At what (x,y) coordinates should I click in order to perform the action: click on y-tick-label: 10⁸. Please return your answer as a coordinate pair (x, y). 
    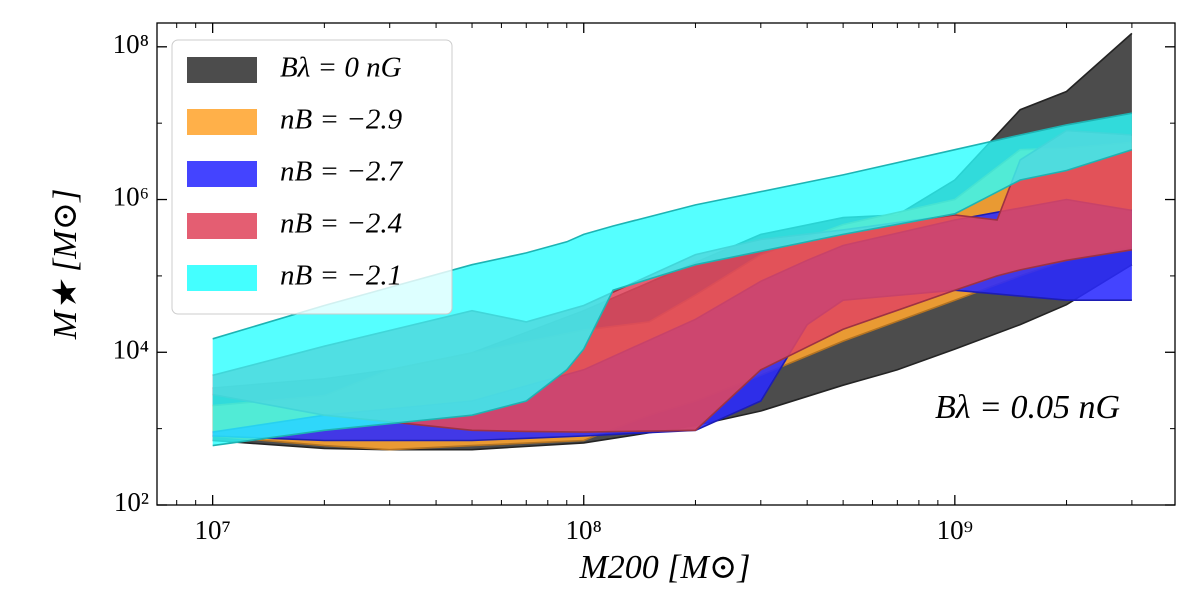
    Looking at the image, I should click on (131, 44).